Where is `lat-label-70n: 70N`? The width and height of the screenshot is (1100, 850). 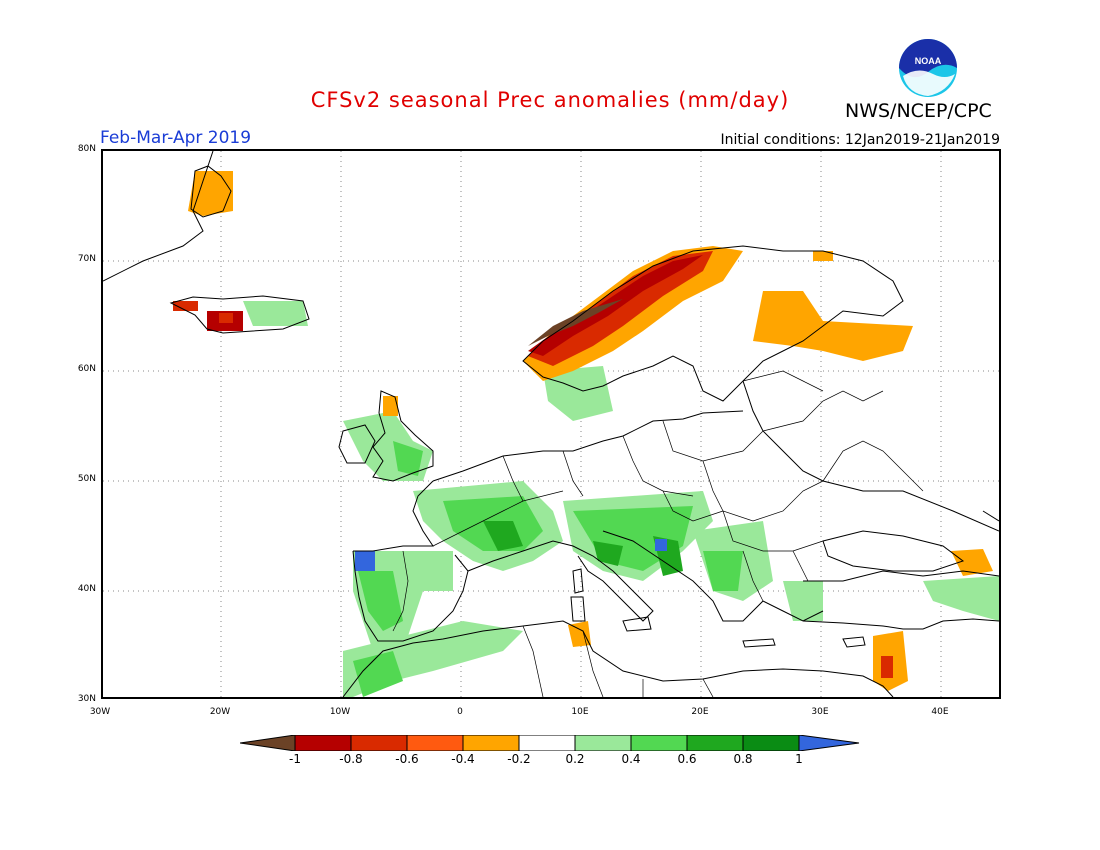
lat-label-70n: 70N is located at coordinates (86, 259).